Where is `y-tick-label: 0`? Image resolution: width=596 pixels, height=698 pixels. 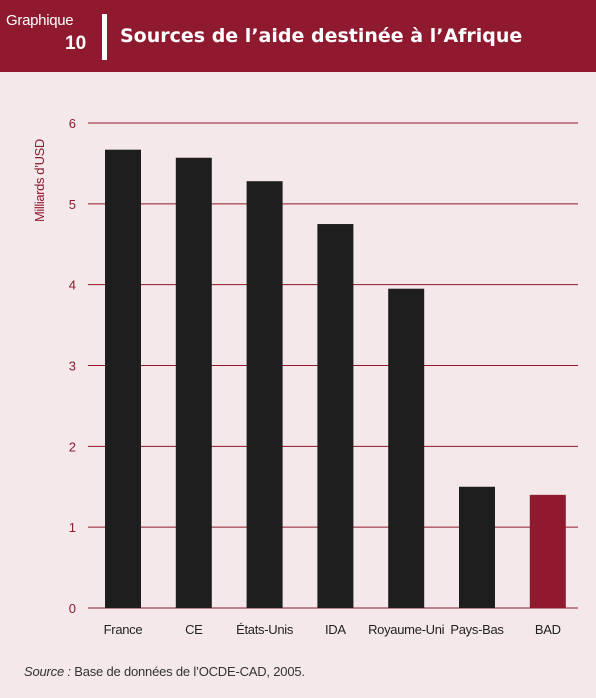
y-tick-label: 0 is located at coordinates (72, 608).